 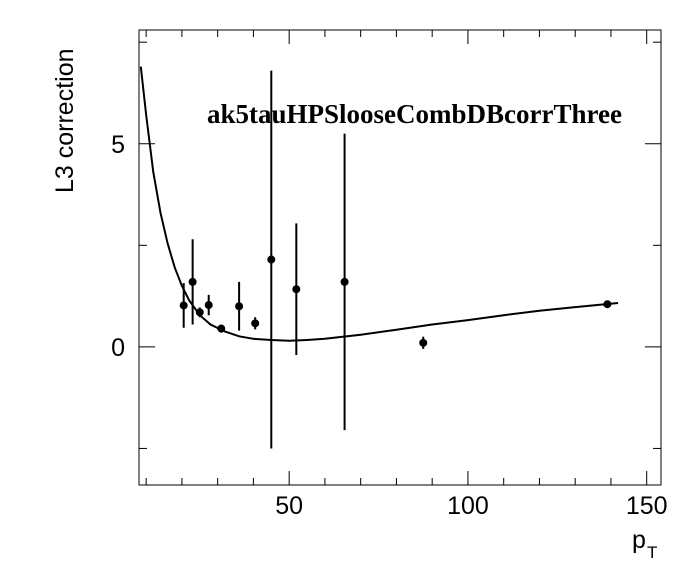 What do you see at coordinates (468, 506) in the screenshot?
I see `x-tick-label: 100` at bounding box center [468, 506].